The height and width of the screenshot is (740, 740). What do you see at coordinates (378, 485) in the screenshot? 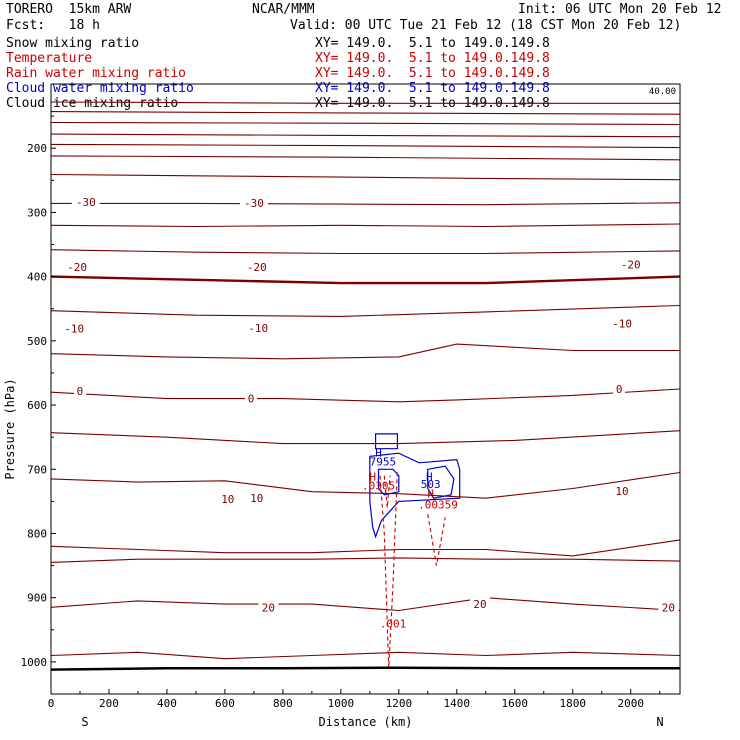
I see `max-annotation: .0305` at bounding box center [378, 485].